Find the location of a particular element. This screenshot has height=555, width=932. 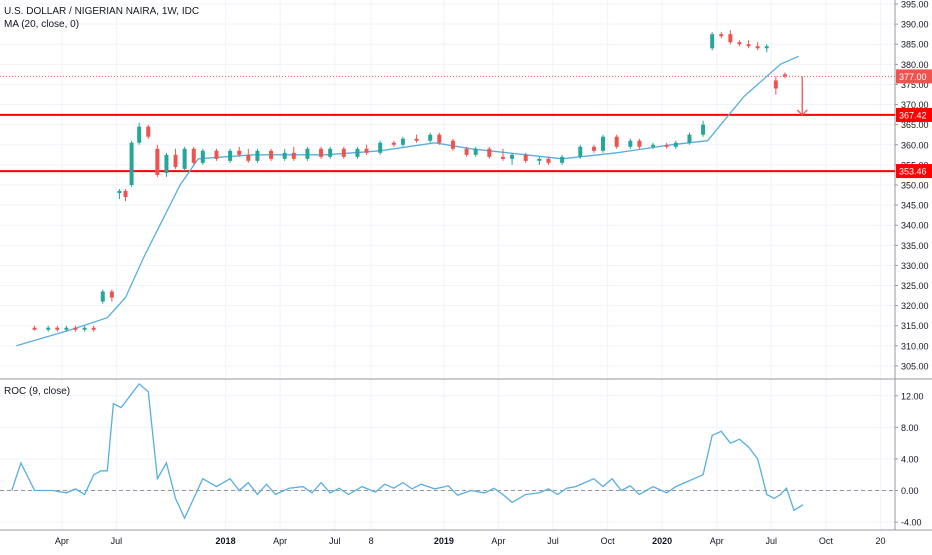

main-legend: U.S. DOLLAR / NIGERIAN NAIRA, 1W, IDC is located at coordinates (101, 11).